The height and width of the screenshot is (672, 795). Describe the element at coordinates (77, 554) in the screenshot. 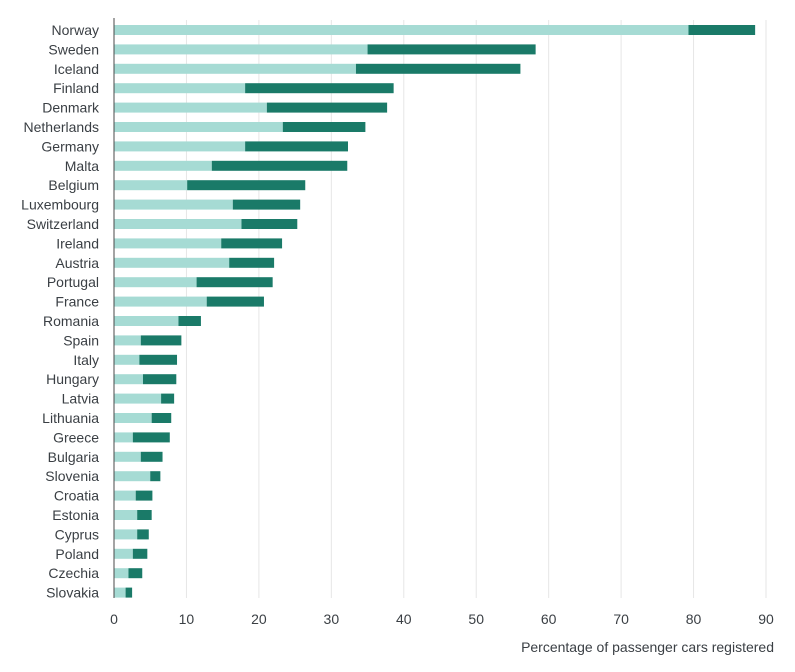

I see `category-label: Poland` at that location.